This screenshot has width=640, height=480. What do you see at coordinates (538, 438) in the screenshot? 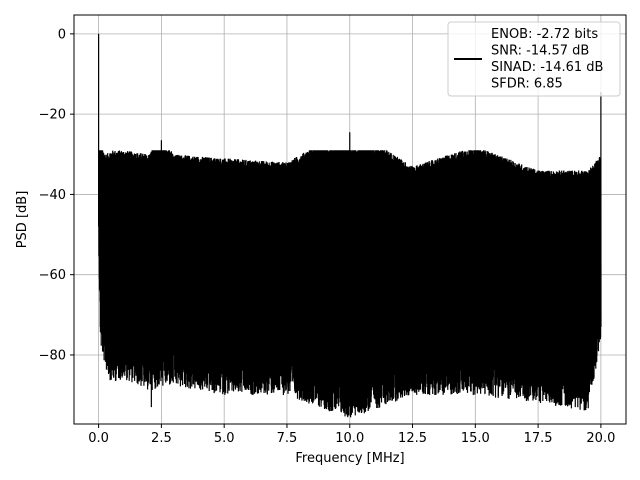
I see `x-tick-label: 17.5` at bounding box center [538, 438].